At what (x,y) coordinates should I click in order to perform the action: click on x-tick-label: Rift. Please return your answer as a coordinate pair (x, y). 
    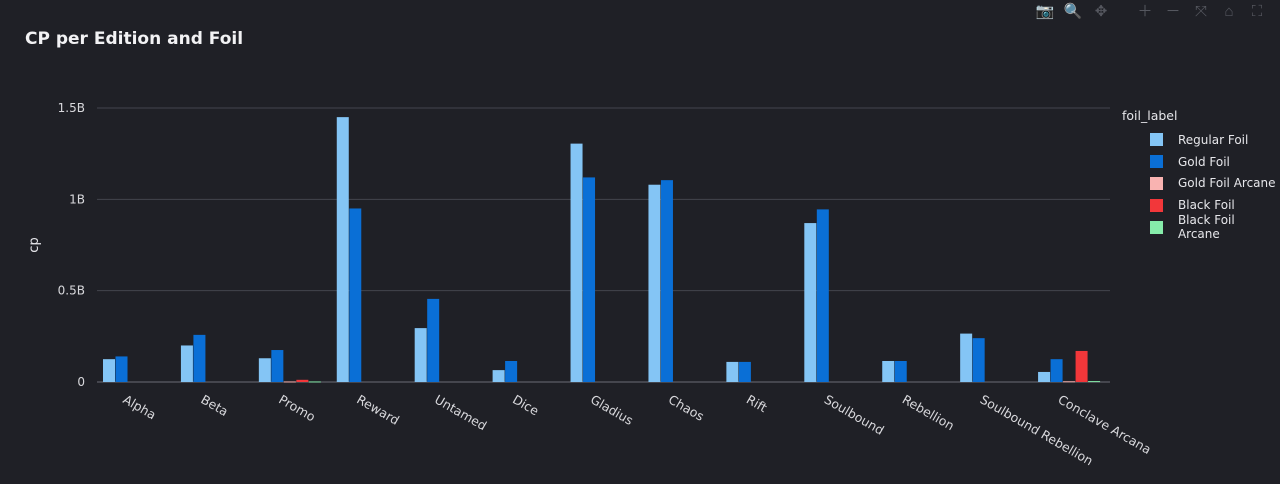
    Looking at the image, I should click on (757, 404).